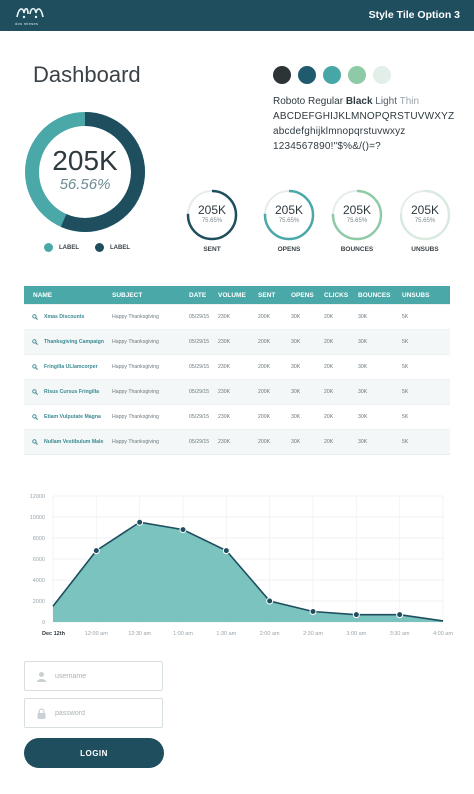  I want to click on mini-label-sent: SENT, so click(212, 249).